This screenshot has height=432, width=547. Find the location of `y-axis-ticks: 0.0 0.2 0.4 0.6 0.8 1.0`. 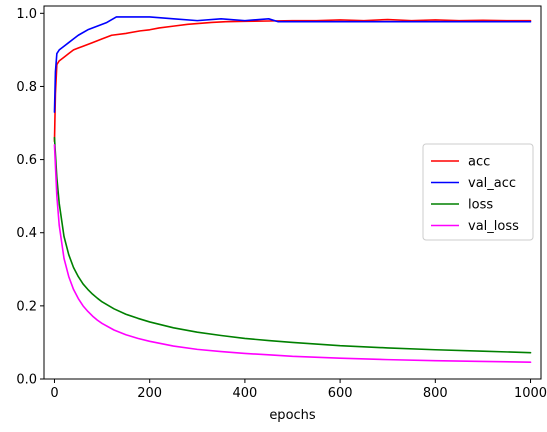

y-axis-ticks: 0.0 0.2 0.4 0.6 0.8 1.0 is located at coordinates (30, 197).